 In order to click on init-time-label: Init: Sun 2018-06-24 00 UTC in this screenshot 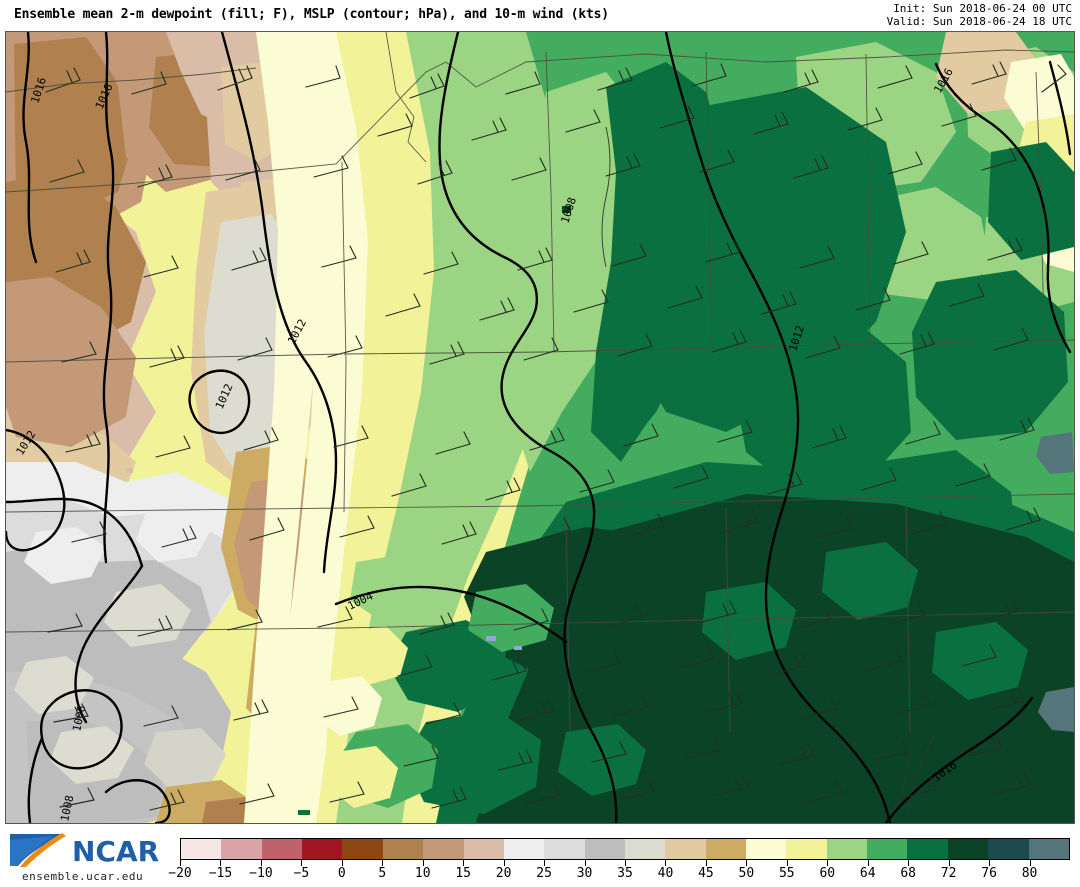, I will do `click(982, 8)`.